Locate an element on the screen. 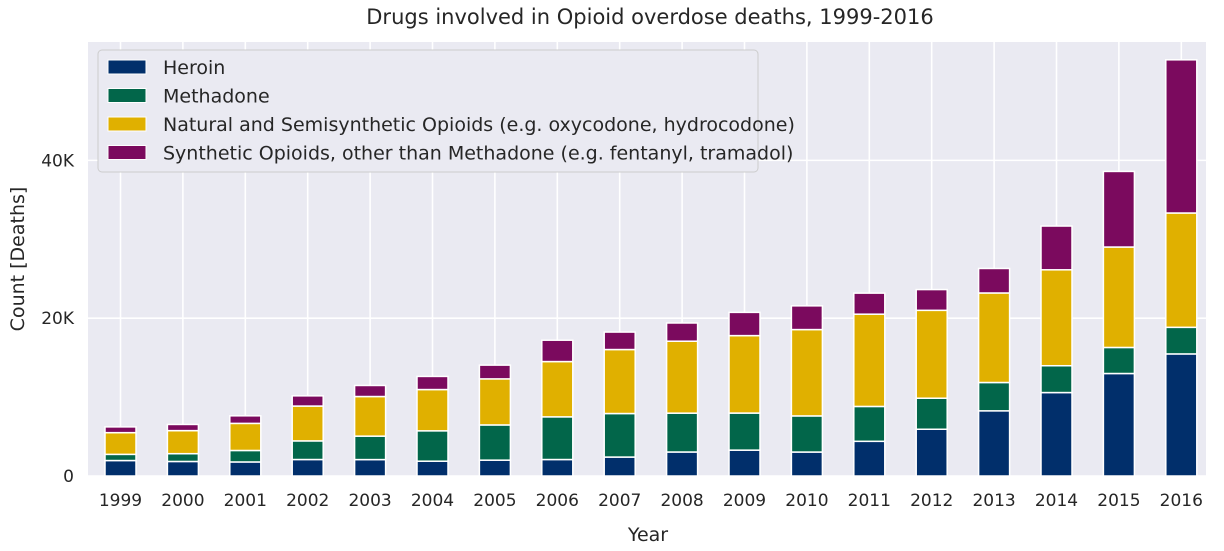  legend-box is located at coordinates (428, 111).